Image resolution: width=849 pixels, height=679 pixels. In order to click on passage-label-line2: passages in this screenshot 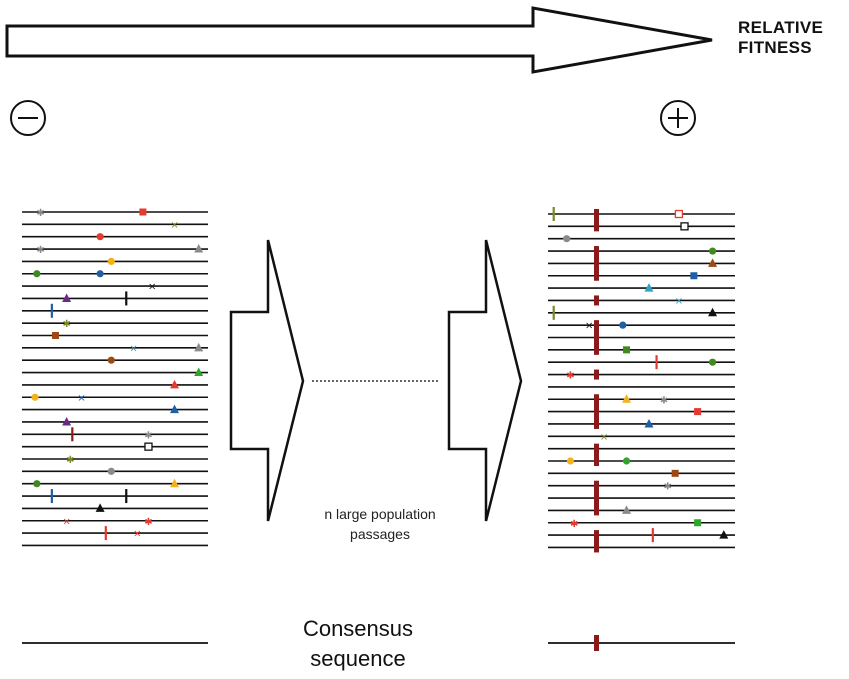, I will do `click(380, 534)`.